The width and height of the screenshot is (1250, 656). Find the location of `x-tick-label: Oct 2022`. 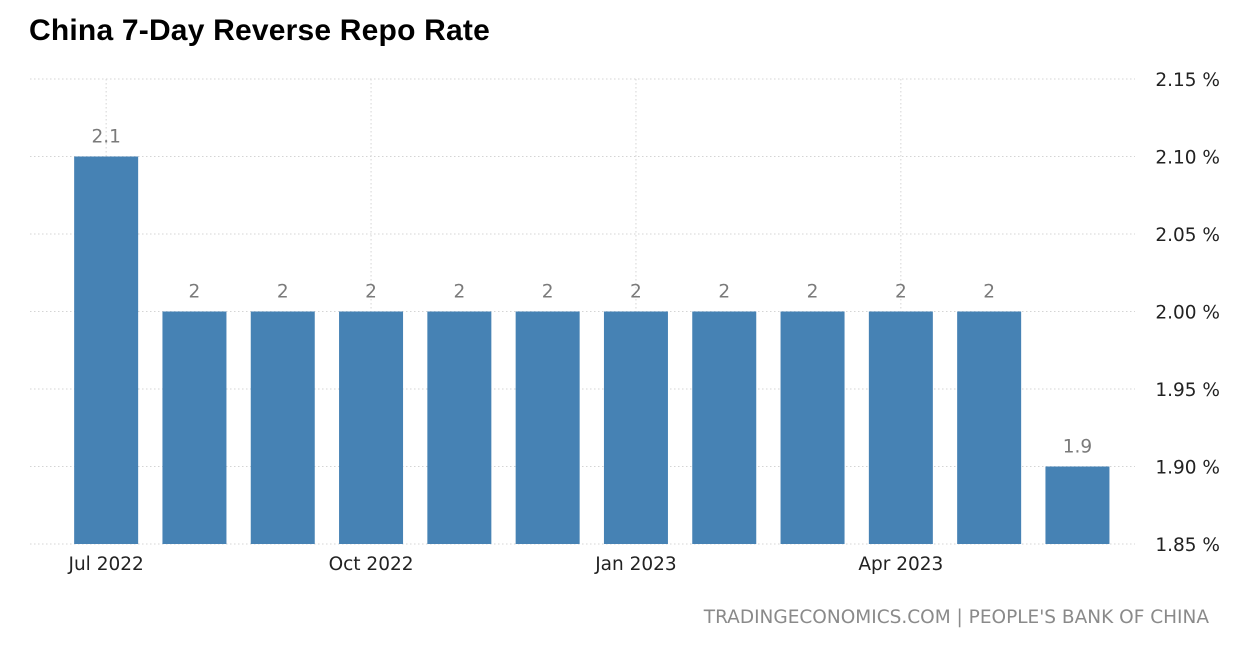

x-tick-label: Oct 2022 is located at coordinates (371, 564).